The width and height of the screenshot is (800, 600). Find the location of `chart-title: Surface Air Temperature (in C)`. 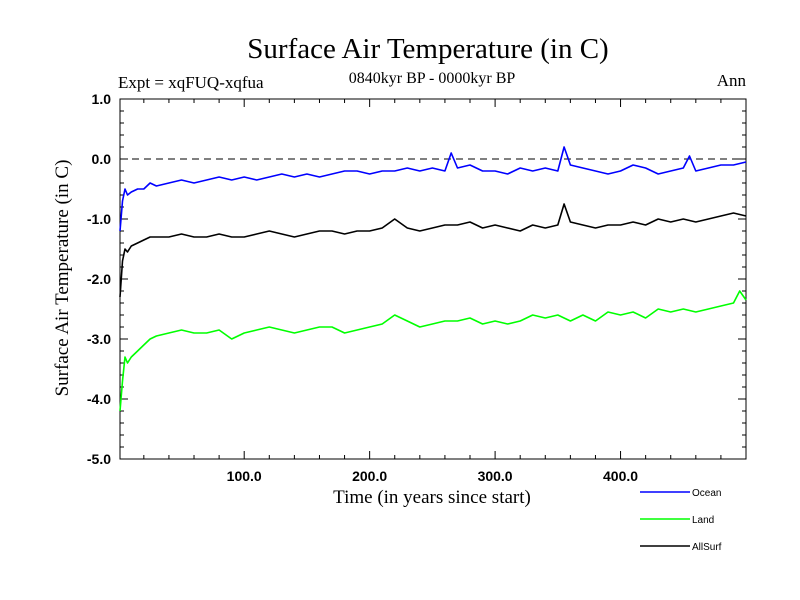

chart-title: Surface Air Temperature (in C) is located at coordinates (427, 49).